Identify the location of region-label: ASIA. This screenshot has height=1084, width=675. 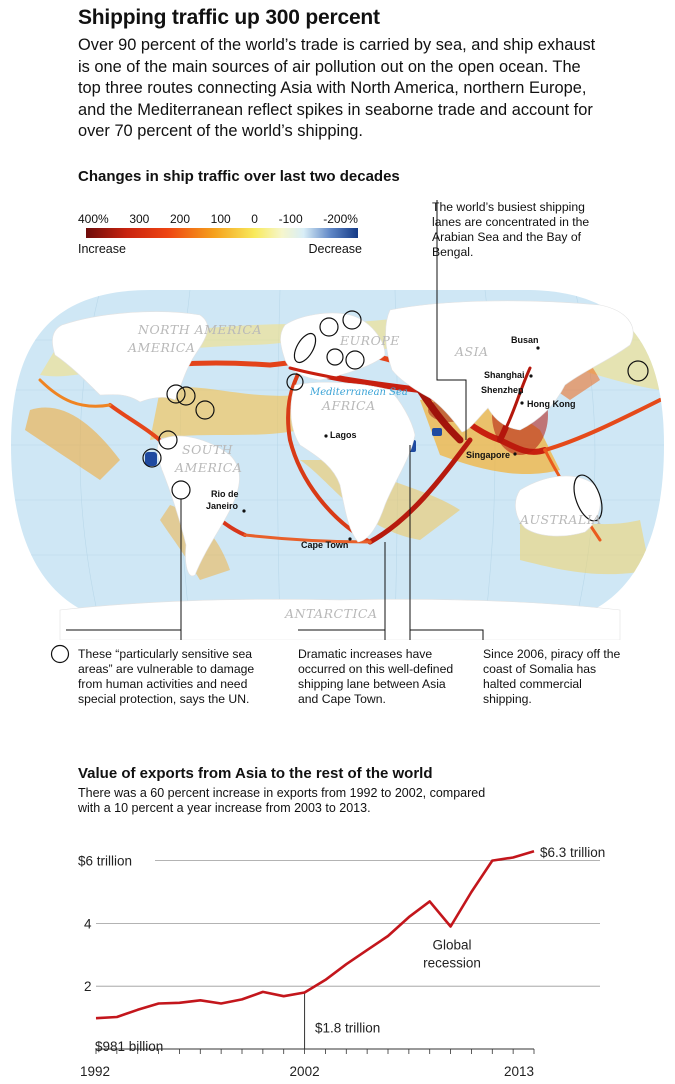
(471, 351).